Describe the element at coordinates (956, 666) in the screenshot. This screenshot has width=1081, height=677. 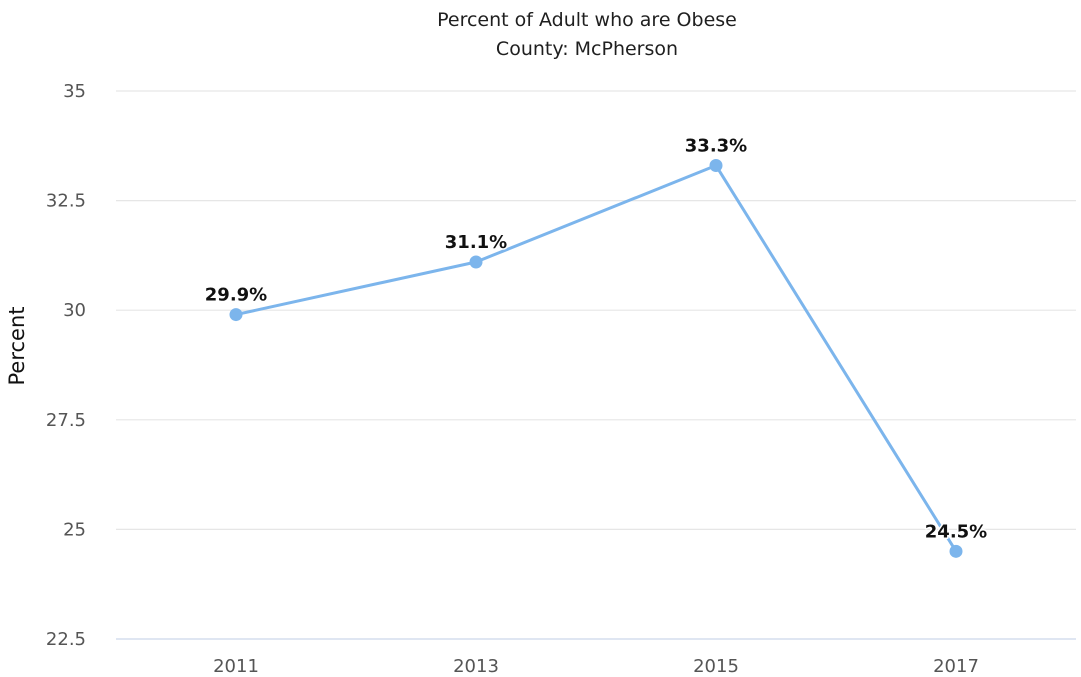
I see `x-tick-label: 2017` at that location.